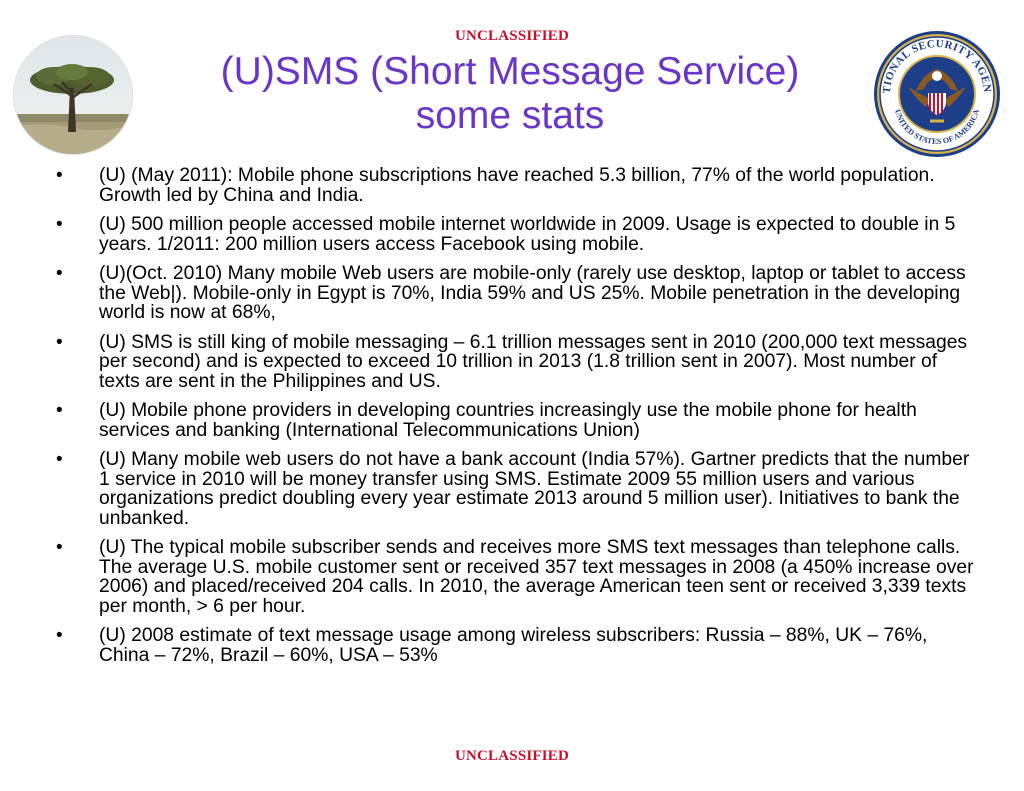  Describe the element at coordinates (512, 36) in the screenshot. I see `classification-top: UNCLASSIFIED` at that location.